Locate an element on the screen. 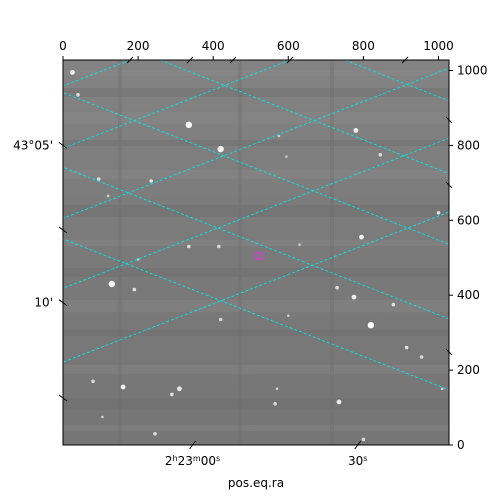 The height and width of the screenshot is (500, 500). x-top-tick-label: 600 is located at coordinates (288, 46).